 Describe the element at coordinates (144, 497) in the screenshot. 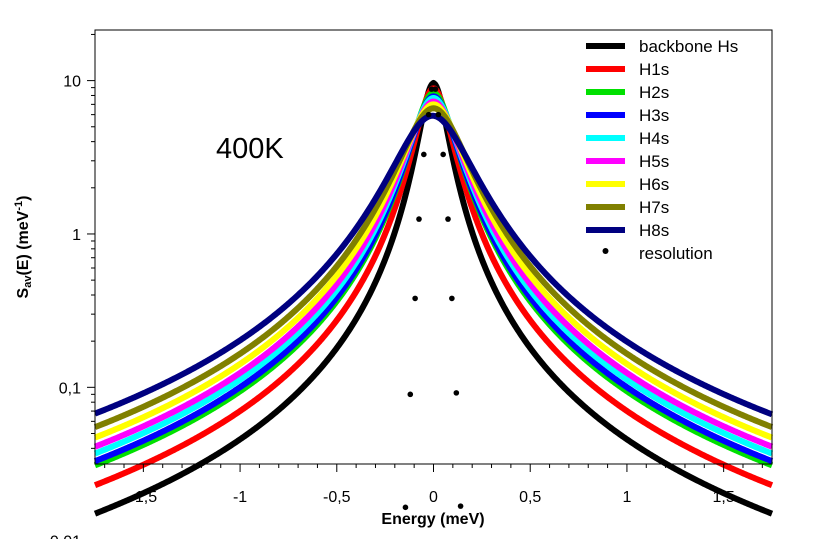

I see `x-tick-label-0: -1,5` at that location.